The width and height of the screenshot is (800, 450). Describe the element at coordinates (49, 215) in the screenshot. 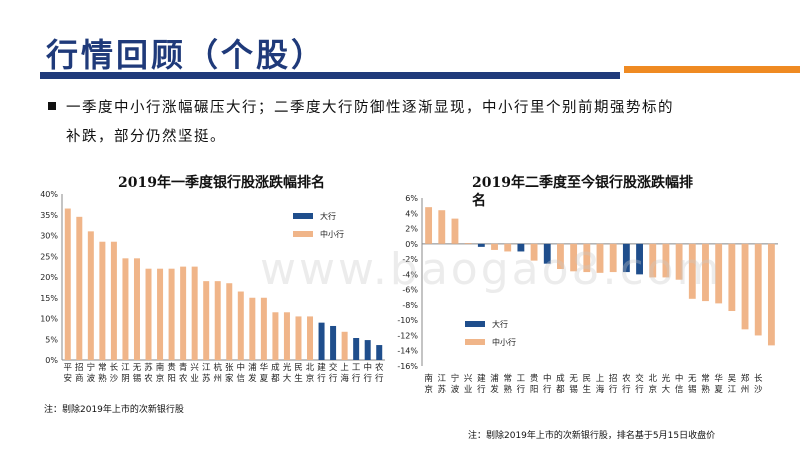

I see `chart1-y-tick-label: 35%` at that location.